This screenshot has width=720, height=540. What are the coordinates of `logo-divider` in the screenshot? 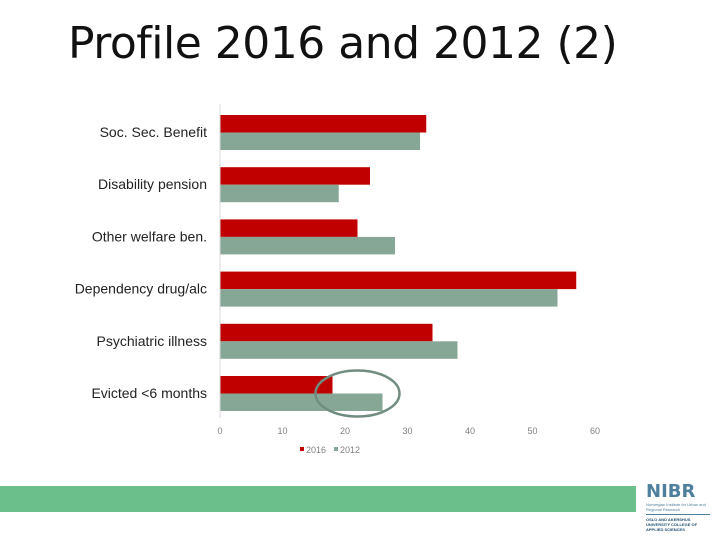 It's located at (678, 514).